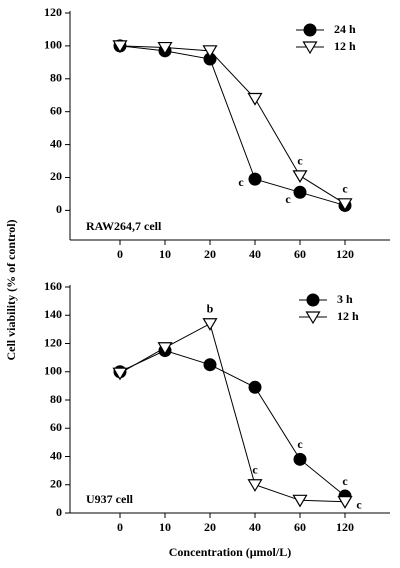  I want to click on y-tick-label: 140, so click(53, 314).